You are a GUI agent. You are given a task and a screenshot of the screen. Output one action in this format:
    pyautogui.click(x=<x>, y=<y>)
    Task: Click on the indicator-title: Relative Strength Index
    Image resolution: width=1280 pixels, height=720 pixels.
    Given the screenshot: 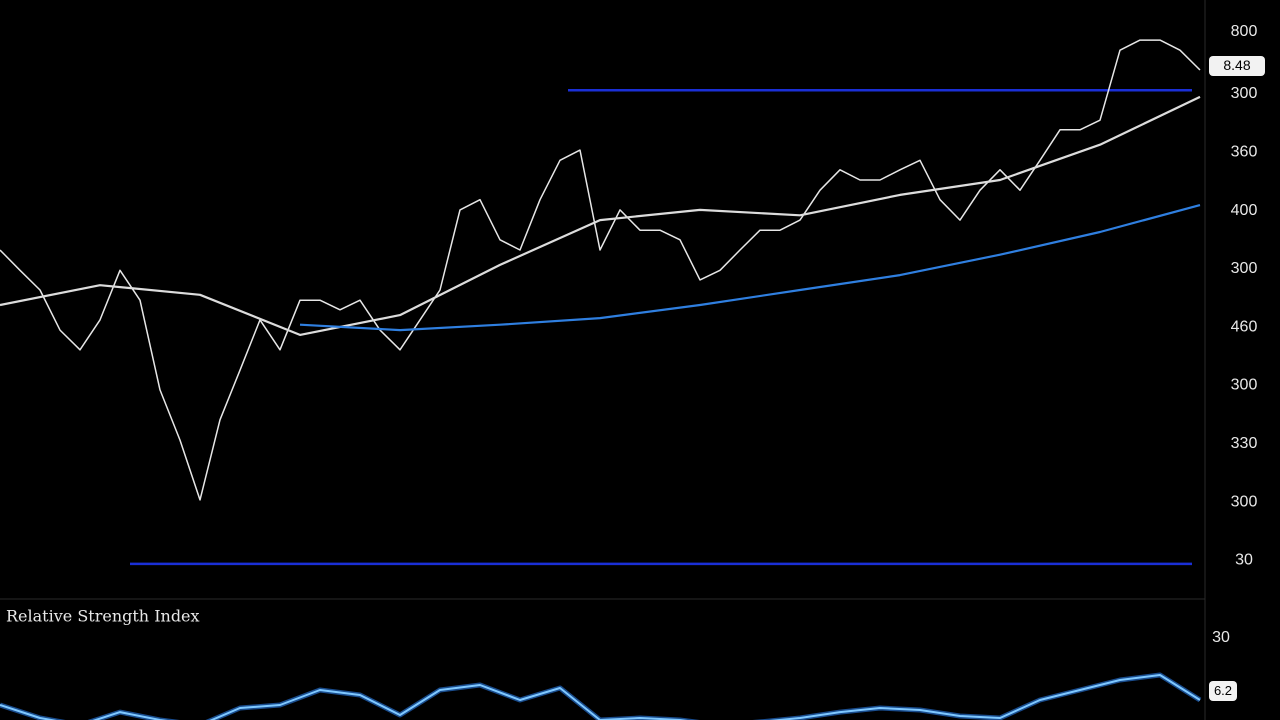 What is the action you would take?
    pyautogui.click(x=103, y=616)
    